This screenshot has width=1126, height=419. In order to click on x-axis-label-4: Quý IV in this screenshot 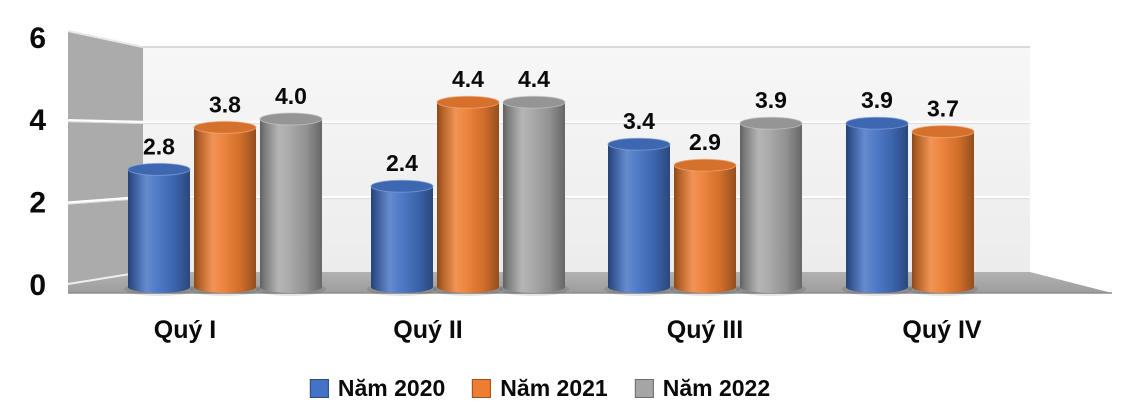, I will do `click(942, 330)`.